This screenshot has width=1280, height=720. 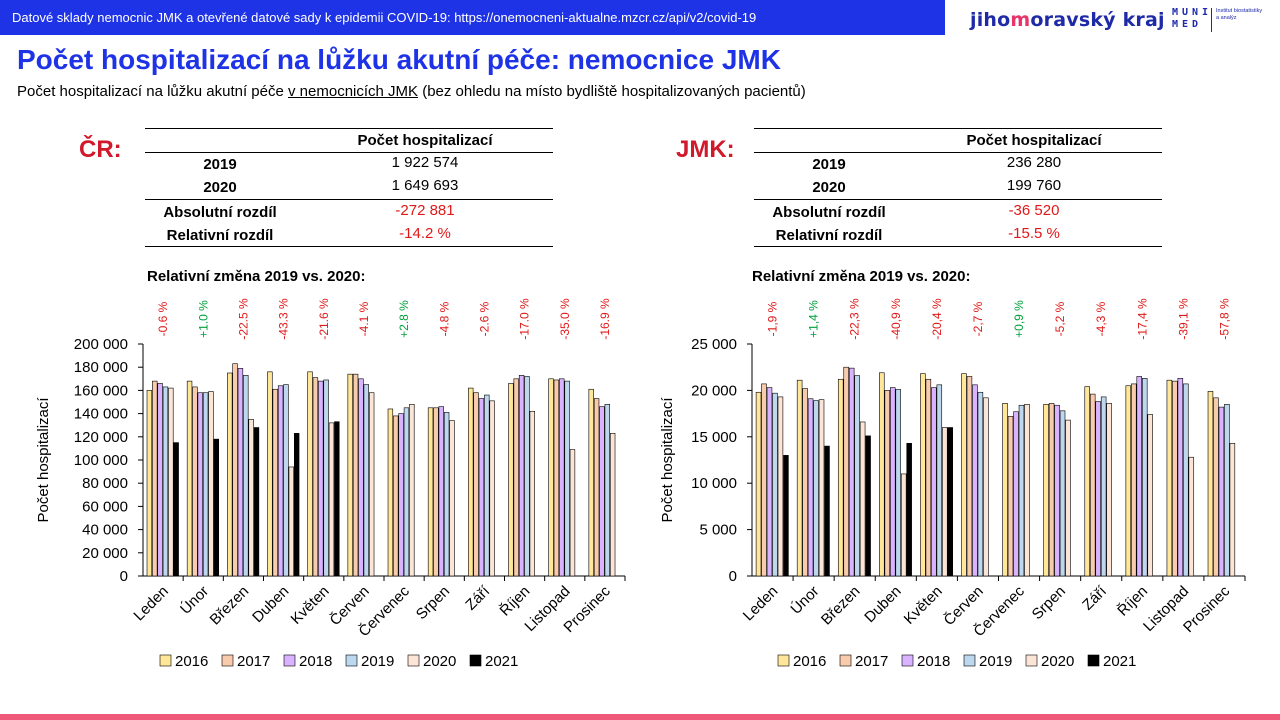 What do you see at coordinates (105, 506) in the screenshot?
I see `y-tick-label: 60 000` at bounding box center [105, 506].